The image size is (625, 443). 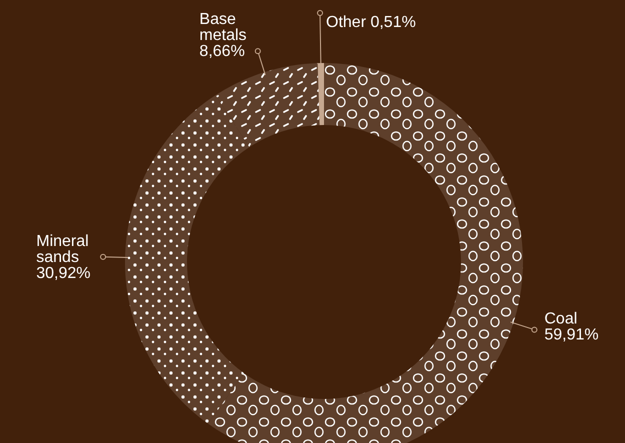 What do you see at coordinates (371, 23) in the screenshot?
I see `slice-label: Other 0,51%` at bounding box center [371, 23].